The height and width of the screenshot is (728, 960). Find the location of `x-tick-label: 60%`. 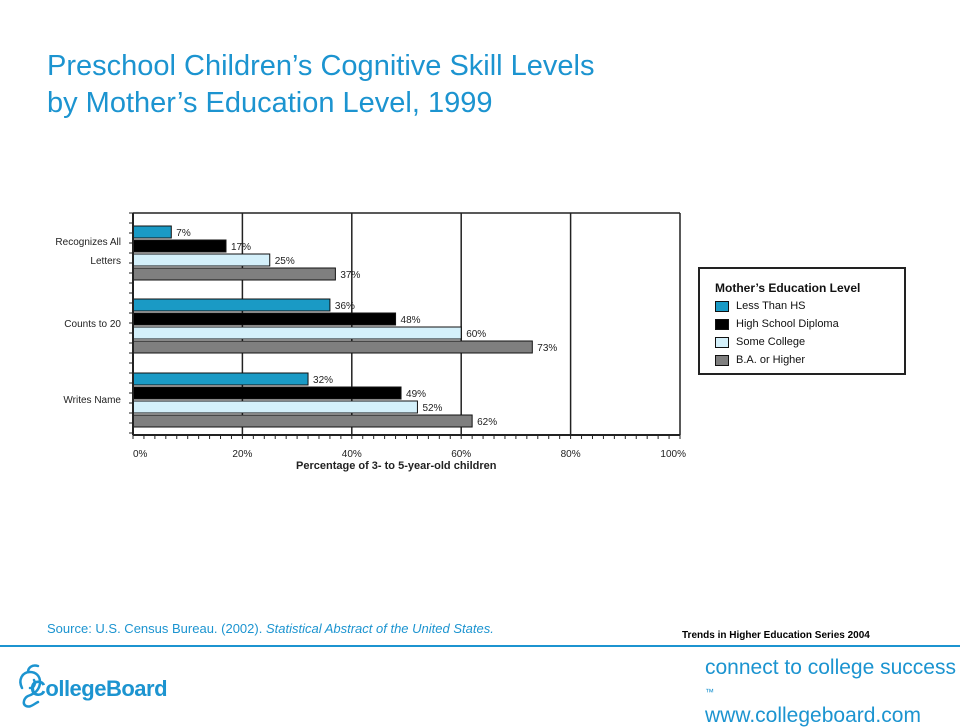

x-tick-label: 60% is located at coordinates (461, 454).